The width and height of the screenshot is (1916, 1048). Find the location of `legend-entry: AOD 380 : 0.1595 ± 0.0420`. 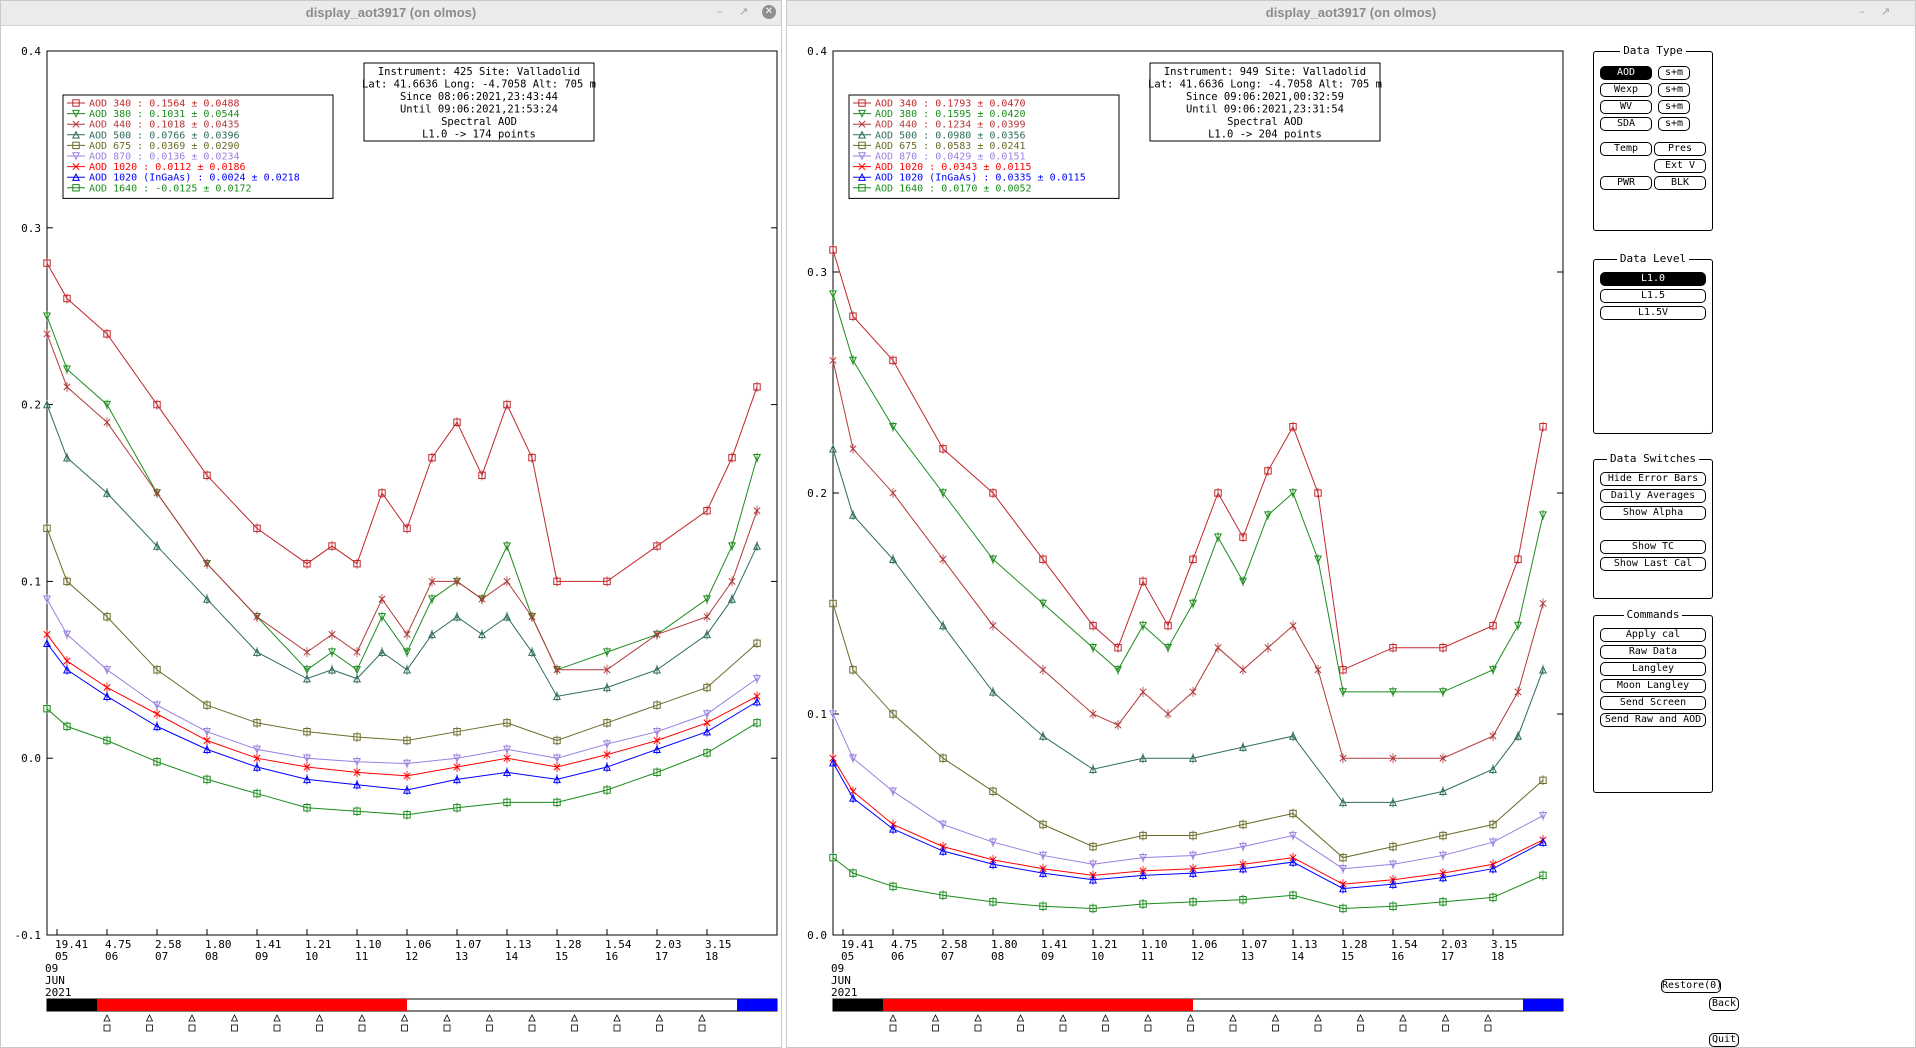

legend-entry: AOD 380 : 0.1595 ± 0.0420 is located at coordinates (950, 114).